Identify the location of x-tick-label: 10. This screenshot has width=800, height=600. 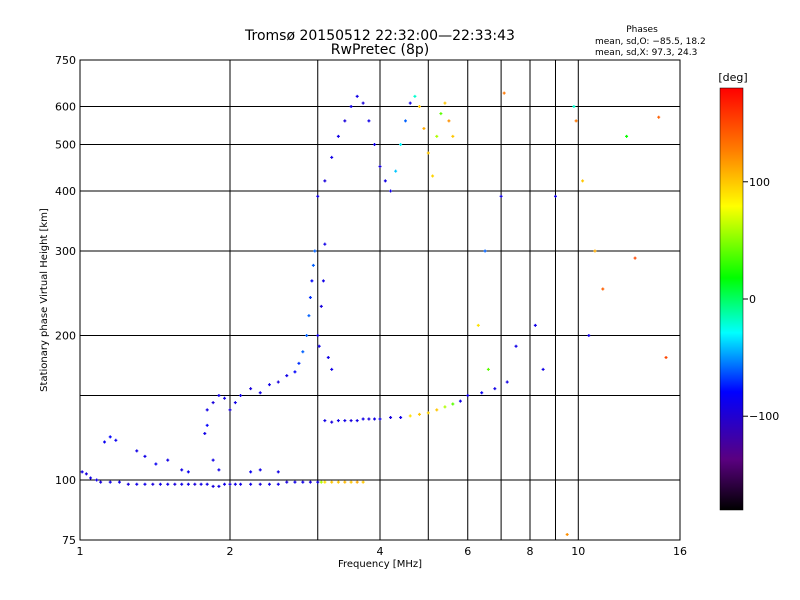
(578, 551).